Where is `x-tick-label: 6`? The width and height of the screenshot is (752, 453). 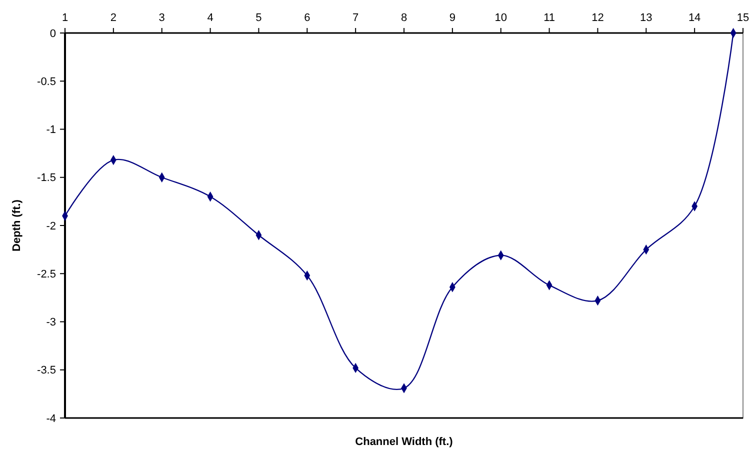 x-tick-label: 6 is located at coordinates (307, 18).